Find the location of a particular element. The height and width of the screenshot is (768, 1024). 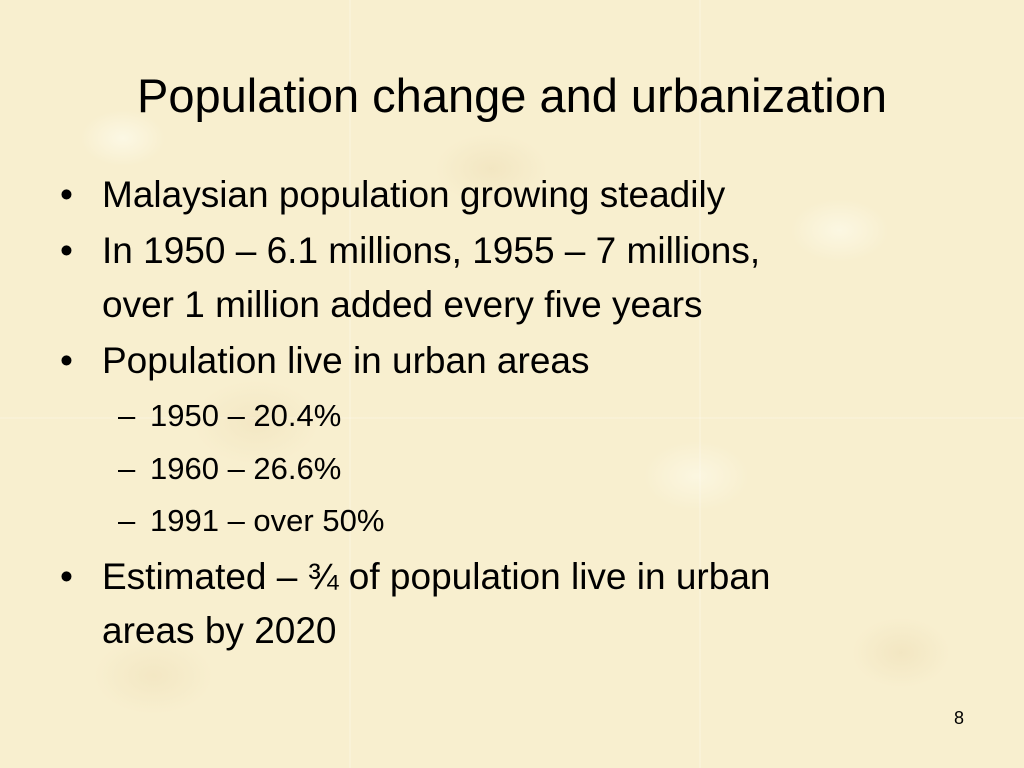

bullet-item: • Malaysian population growing steadily is located at coordinates (510, 195).